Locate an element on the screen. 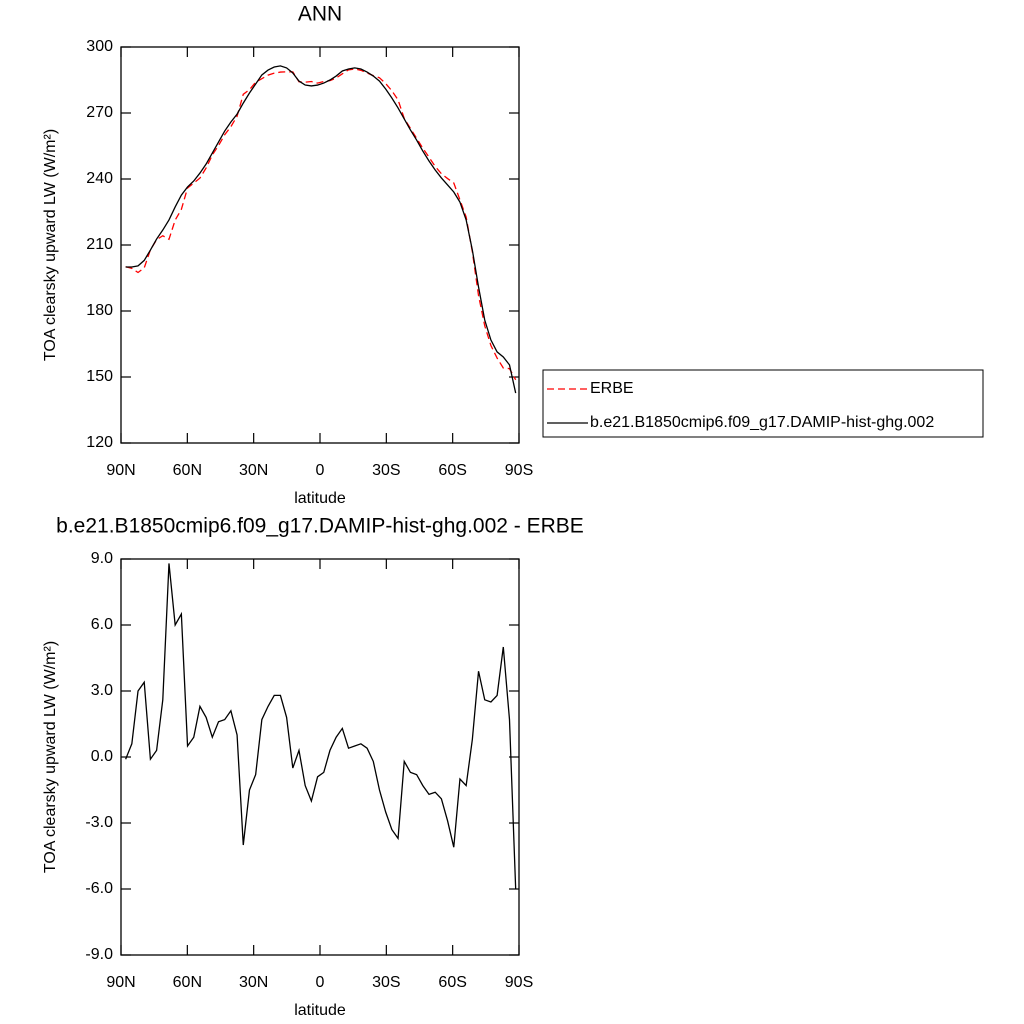 Image resolution: width=1024 pixels, height=1024 pixels. y-tick-label: 270 is located at coordinates (99, 112).